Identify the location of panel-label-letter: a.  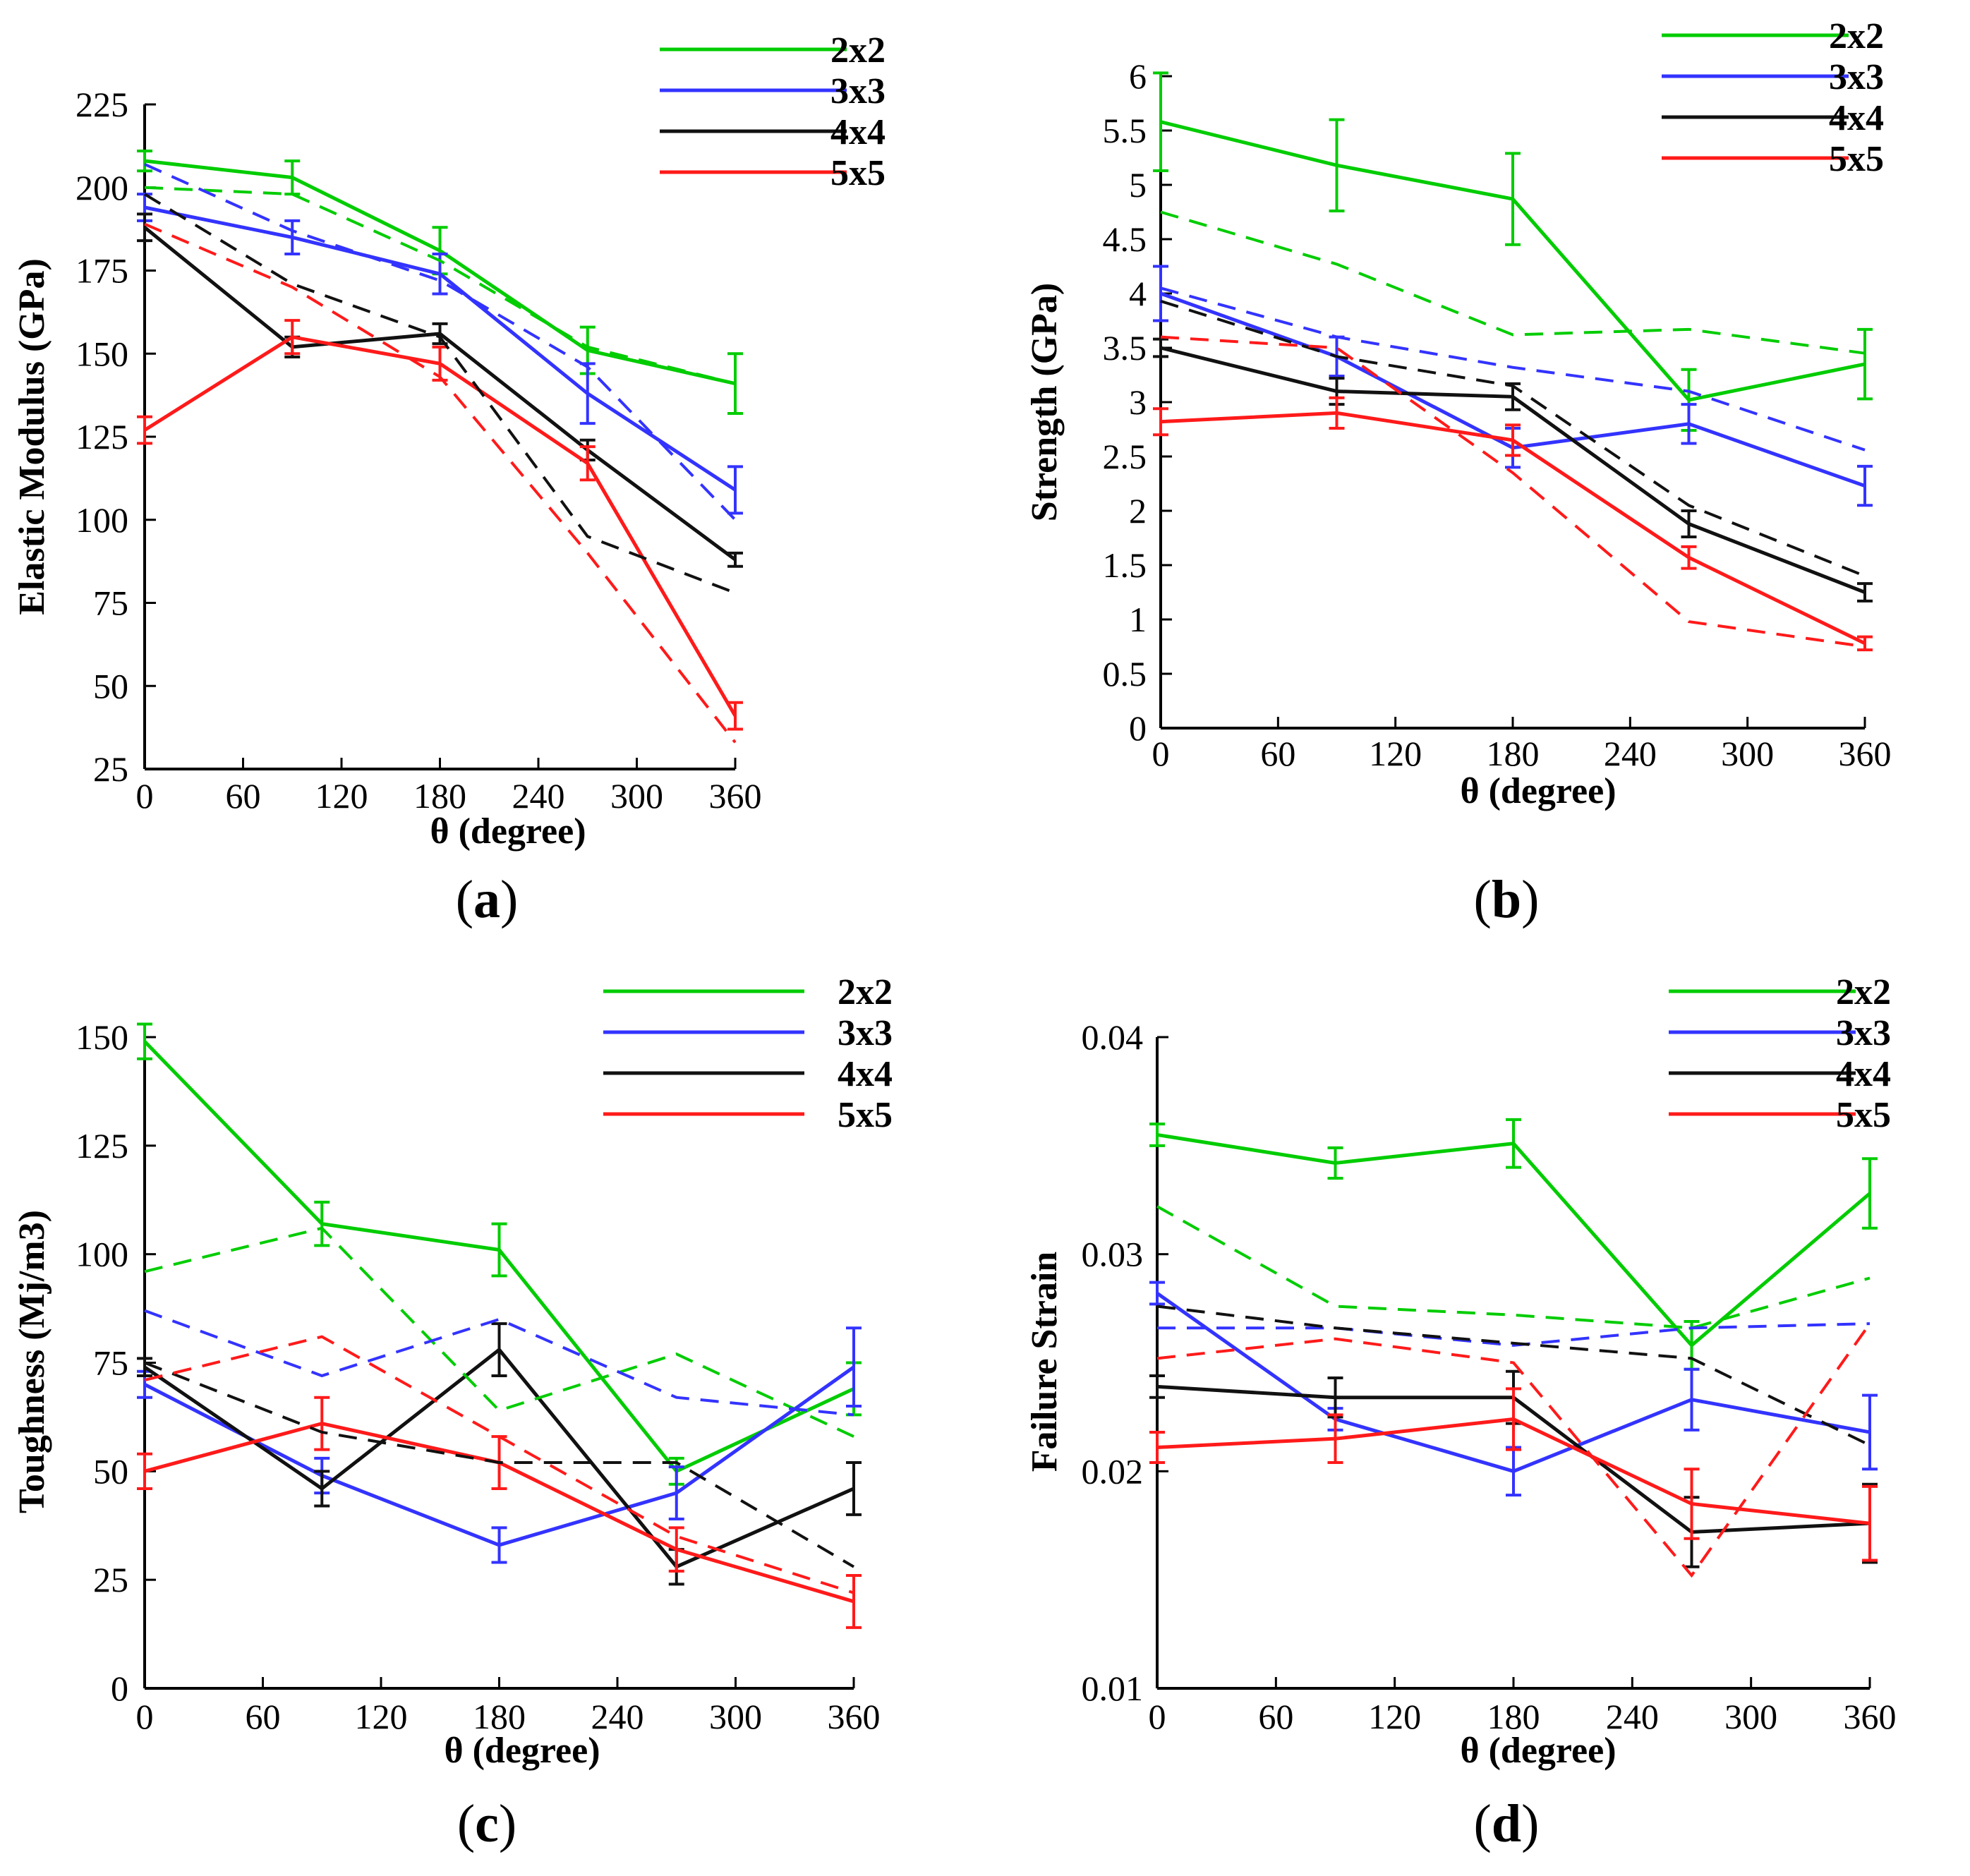
(486, 900).